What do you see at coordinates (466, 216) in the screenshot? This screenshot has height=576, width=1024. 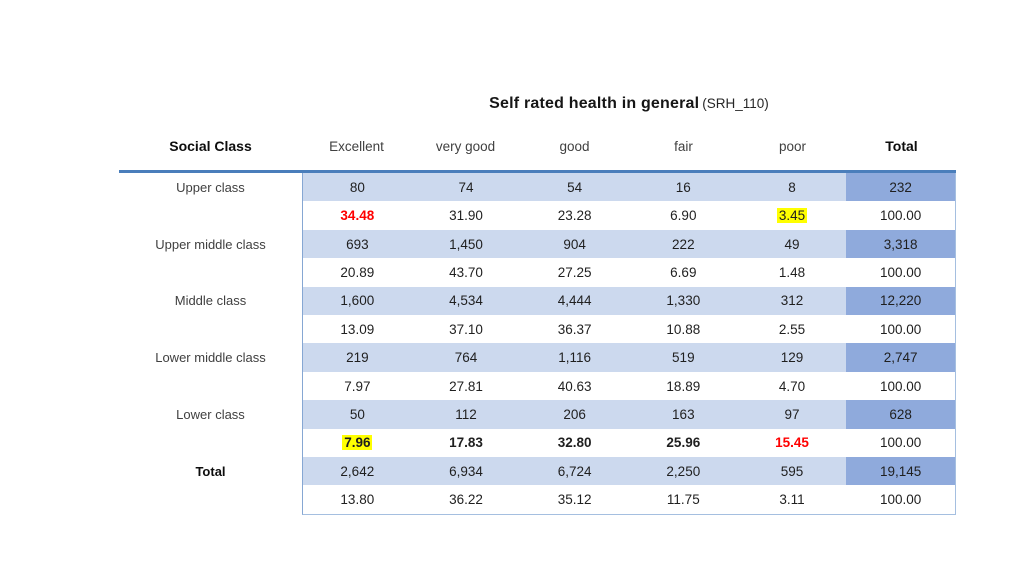 I see `percent-cell: 31.90` at bounding box center [466, 216].